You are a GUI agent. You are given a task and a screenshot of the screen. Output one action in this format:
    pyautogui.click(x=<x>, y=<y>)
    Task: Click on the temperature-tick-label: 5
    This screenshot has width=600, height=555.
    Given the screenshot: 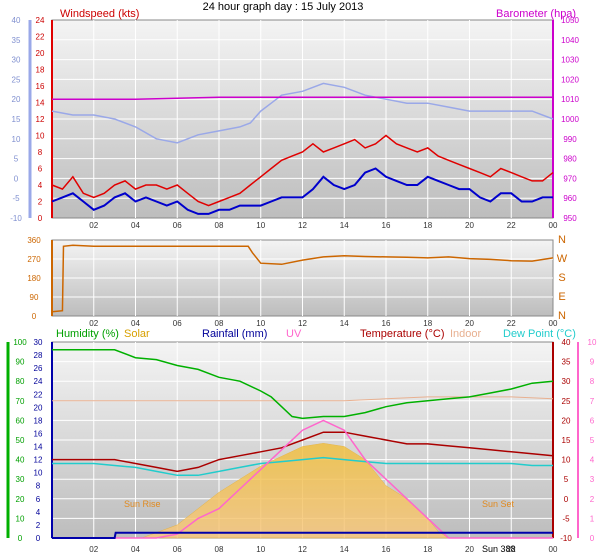 What is the action you would take?
    pyautogui.click(x=566, y=479)
    